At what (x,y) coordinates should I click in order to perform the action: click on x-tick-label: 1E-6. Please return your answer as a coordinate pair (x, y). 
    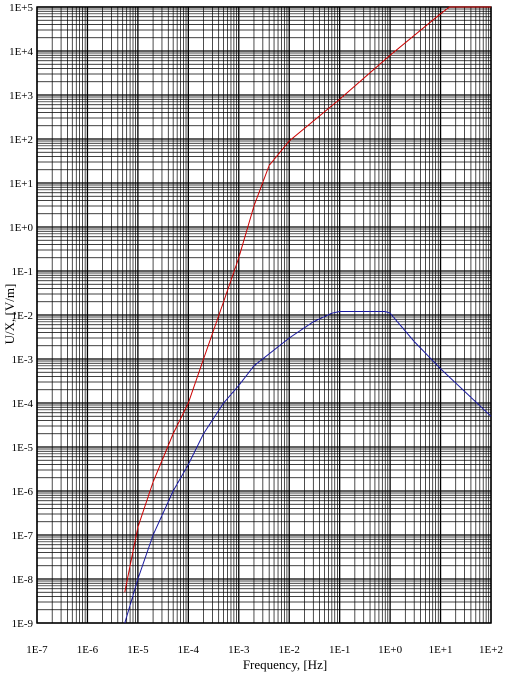
    Looking at the image, I should click on (88, 650).